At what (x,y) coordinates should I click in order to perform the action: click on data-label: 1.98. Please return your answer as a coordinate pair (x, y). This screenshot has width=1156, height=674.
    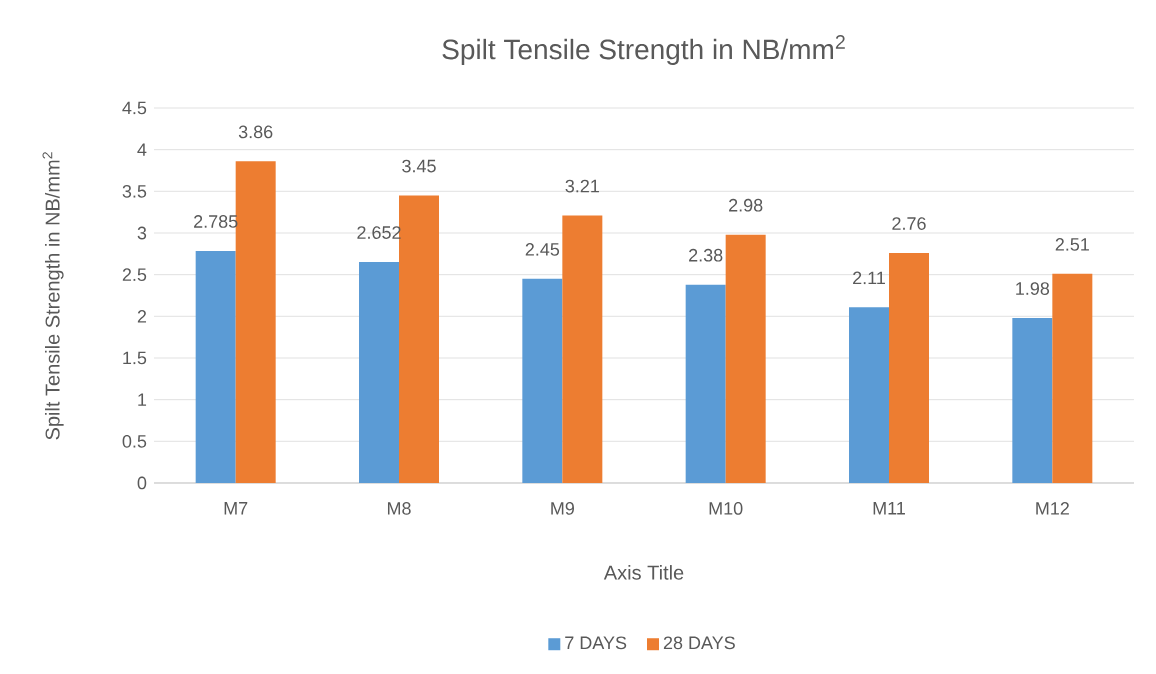
    Looking at the image, I should click on (1033, 288).